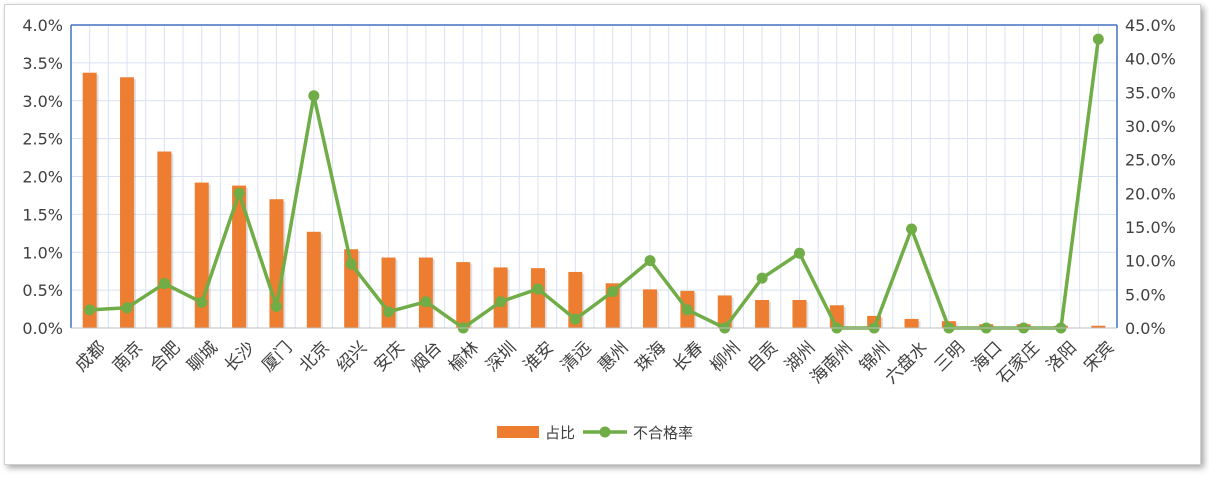 This screenshot has height=477, width=1209. I want to click on category-label: 合肥, so click(165, 357).